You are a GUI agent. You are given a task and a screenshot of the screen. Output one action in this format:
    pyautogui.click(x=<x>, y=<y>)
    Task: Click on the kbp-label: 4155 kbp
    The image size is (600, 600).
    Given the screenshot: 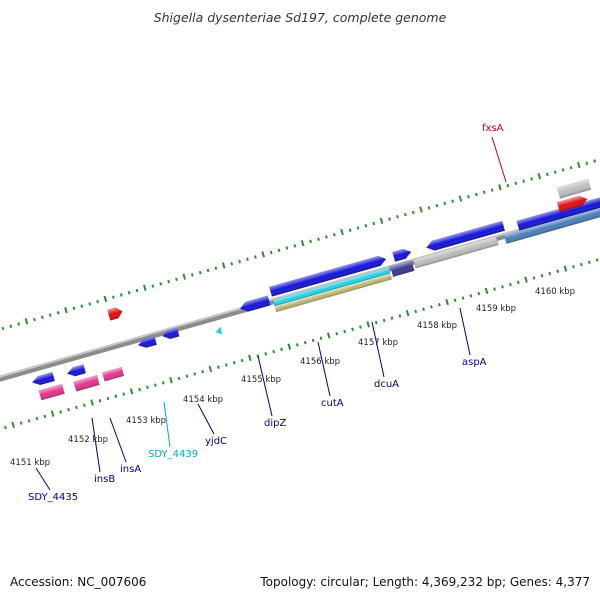 What is the action you would take?
    pyautogui.click(x=261, y=380)
    